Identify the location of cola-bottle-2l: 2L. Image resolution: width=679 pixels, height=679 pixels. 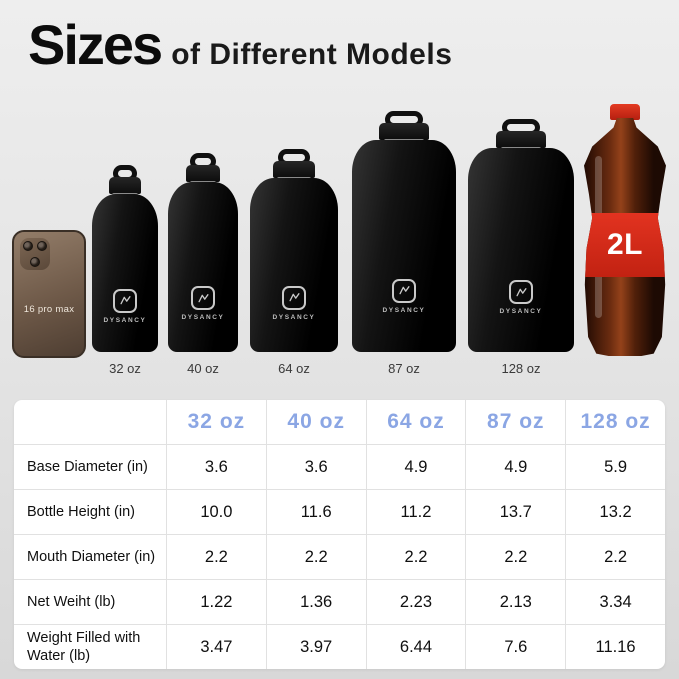
(625, 230).